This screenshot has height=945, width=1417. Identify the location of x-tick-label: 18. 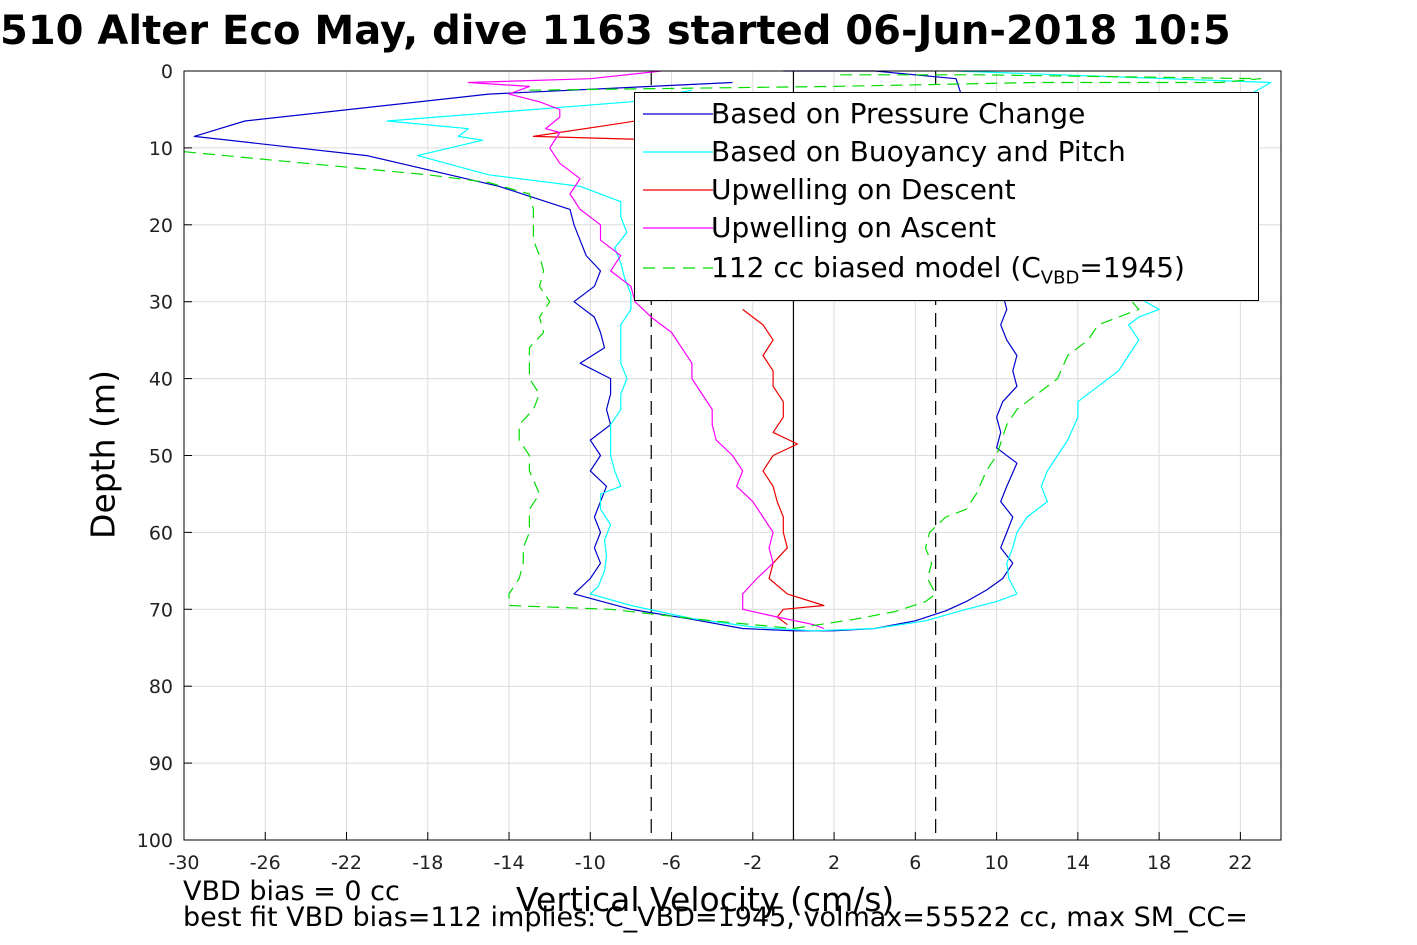
(1159, 863).